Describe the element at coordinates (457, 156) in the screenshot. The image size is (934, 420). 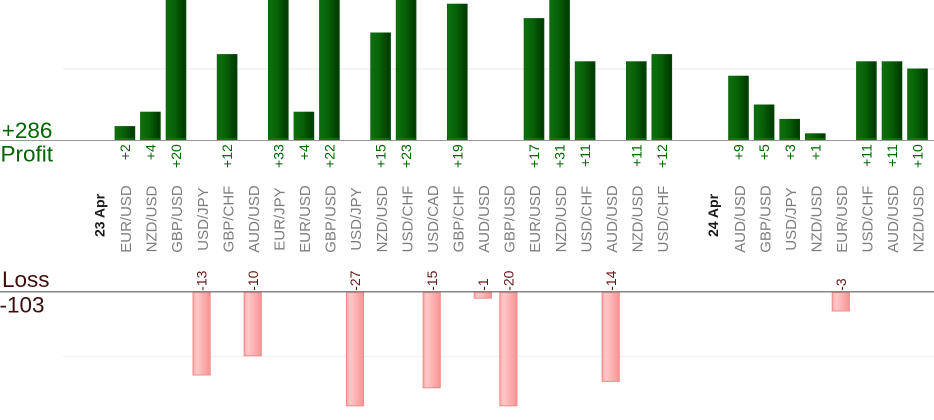
I see `svg-text: +19` at that location.